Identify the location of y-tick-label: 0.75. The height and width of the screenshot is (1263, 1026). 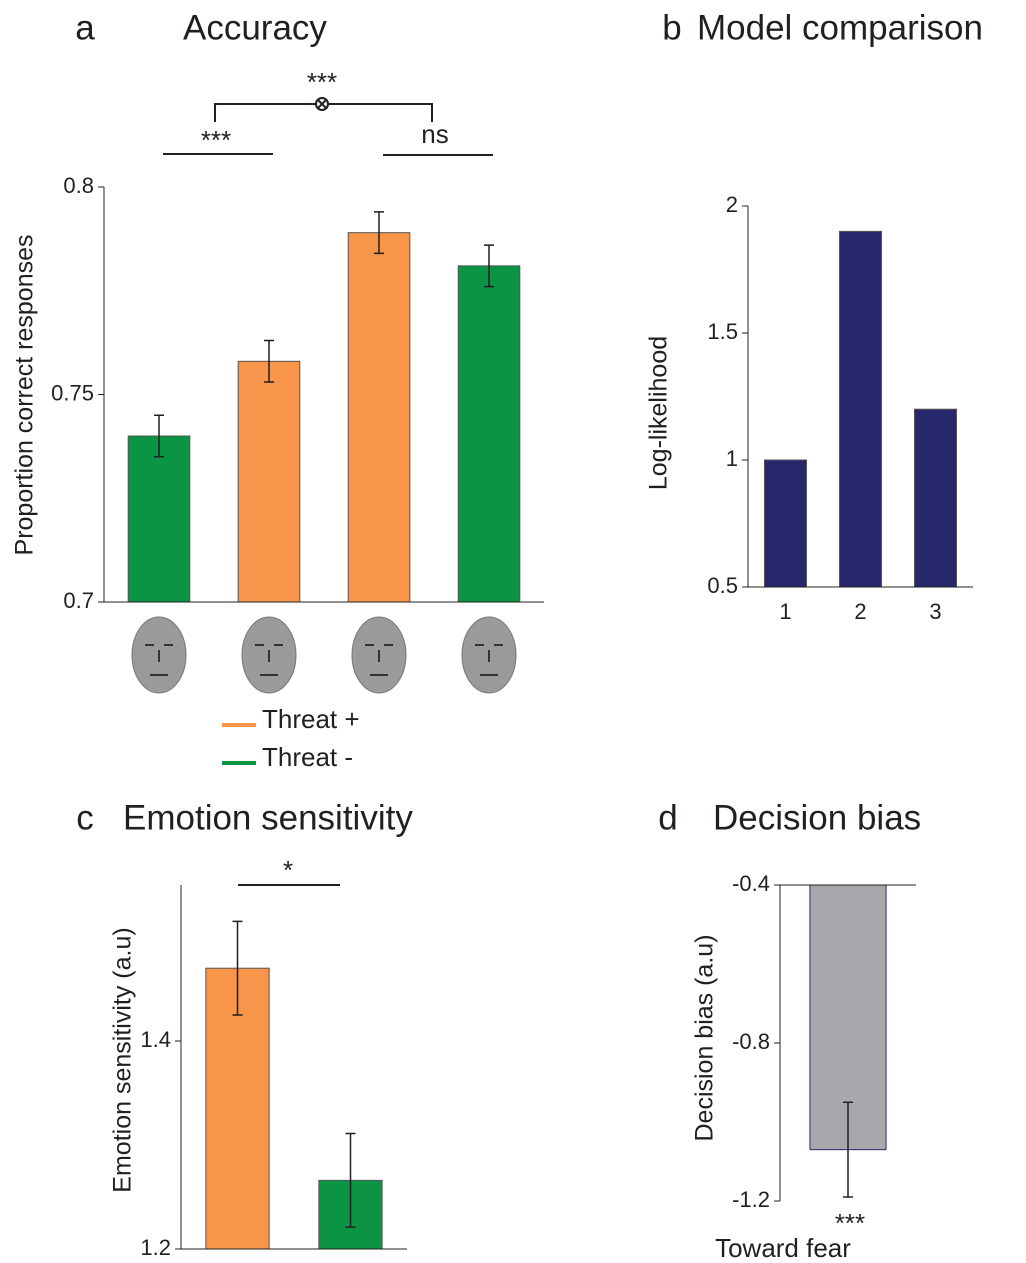
(72, 392).